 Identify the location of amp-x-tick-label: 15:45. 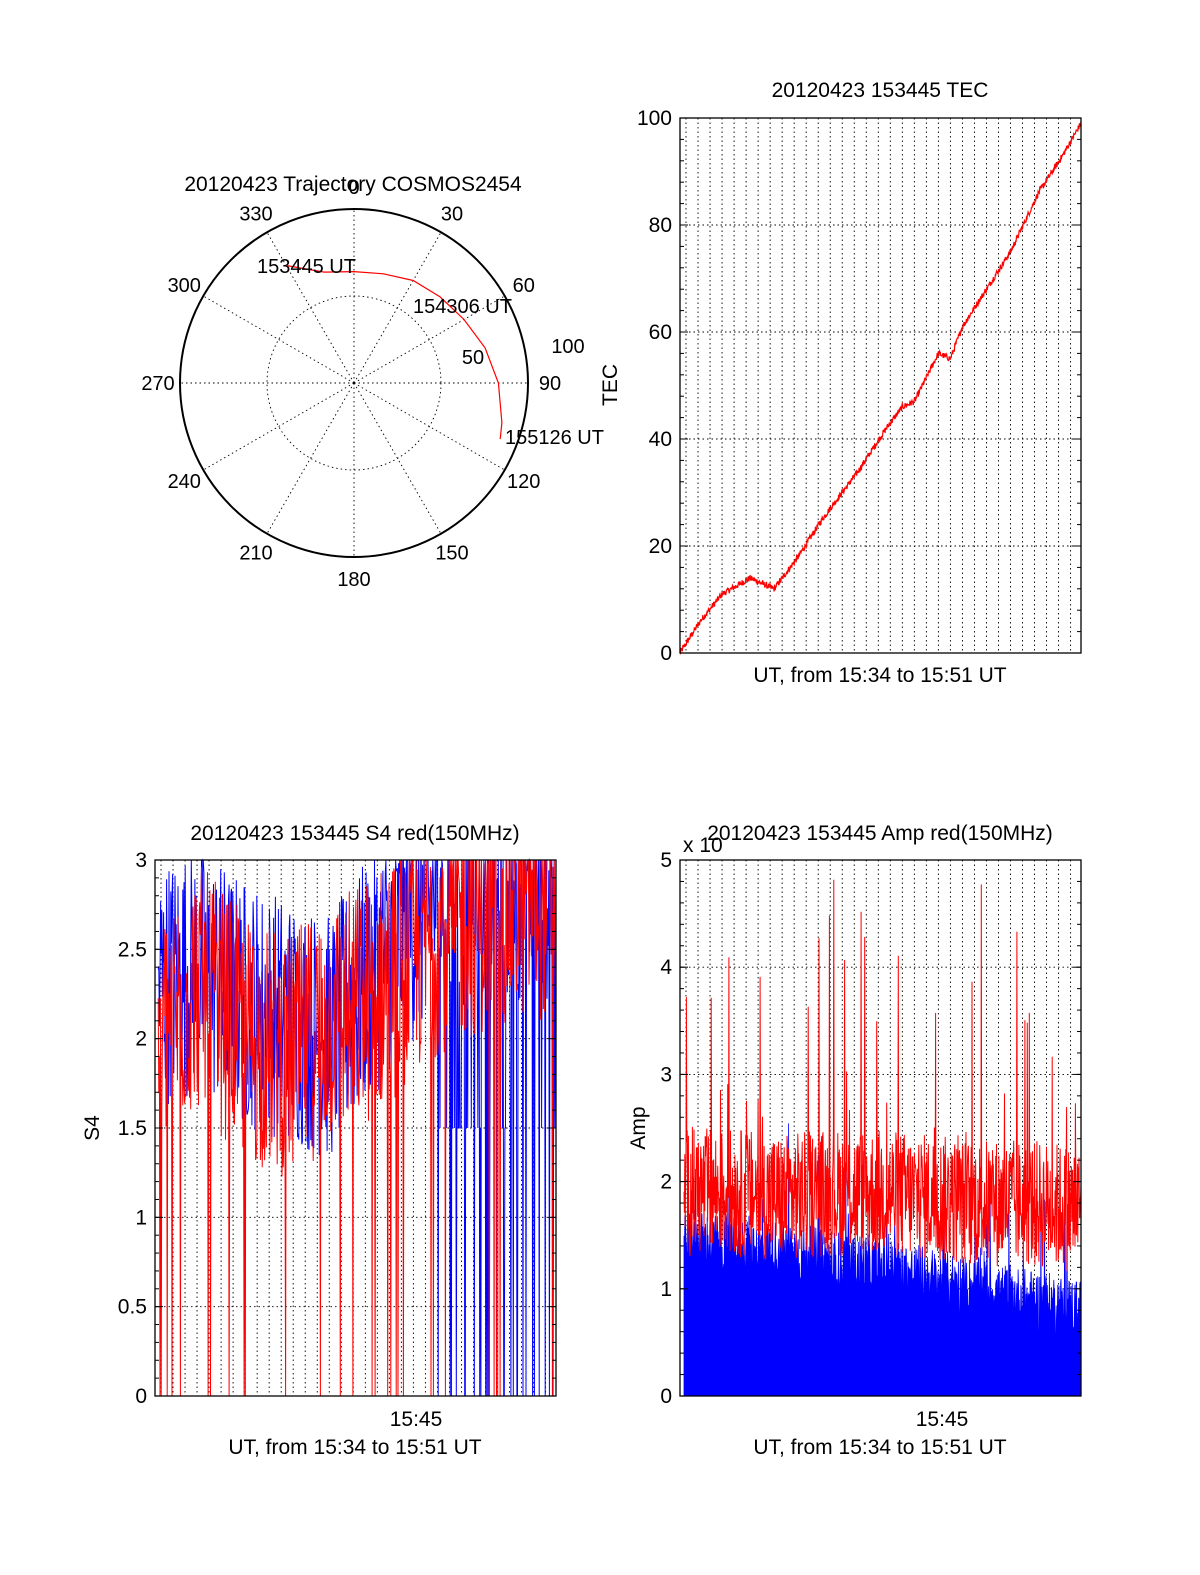
(942, 1419).